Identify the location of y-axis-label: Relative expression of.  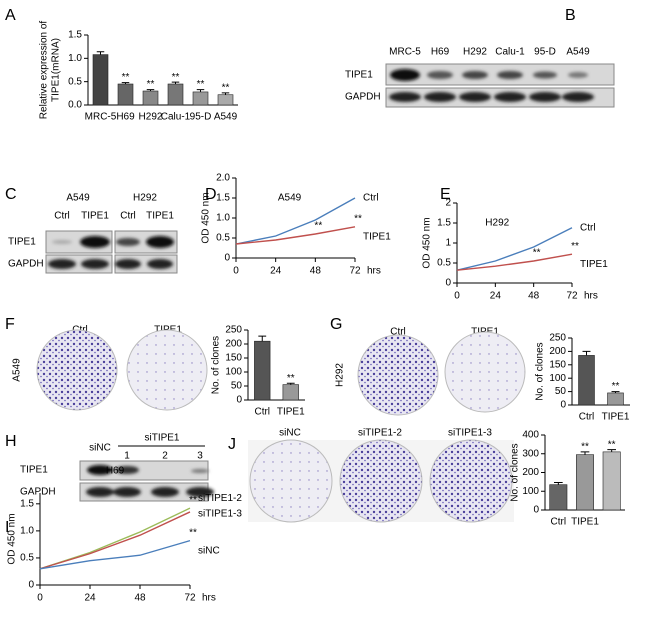
(44, 70).